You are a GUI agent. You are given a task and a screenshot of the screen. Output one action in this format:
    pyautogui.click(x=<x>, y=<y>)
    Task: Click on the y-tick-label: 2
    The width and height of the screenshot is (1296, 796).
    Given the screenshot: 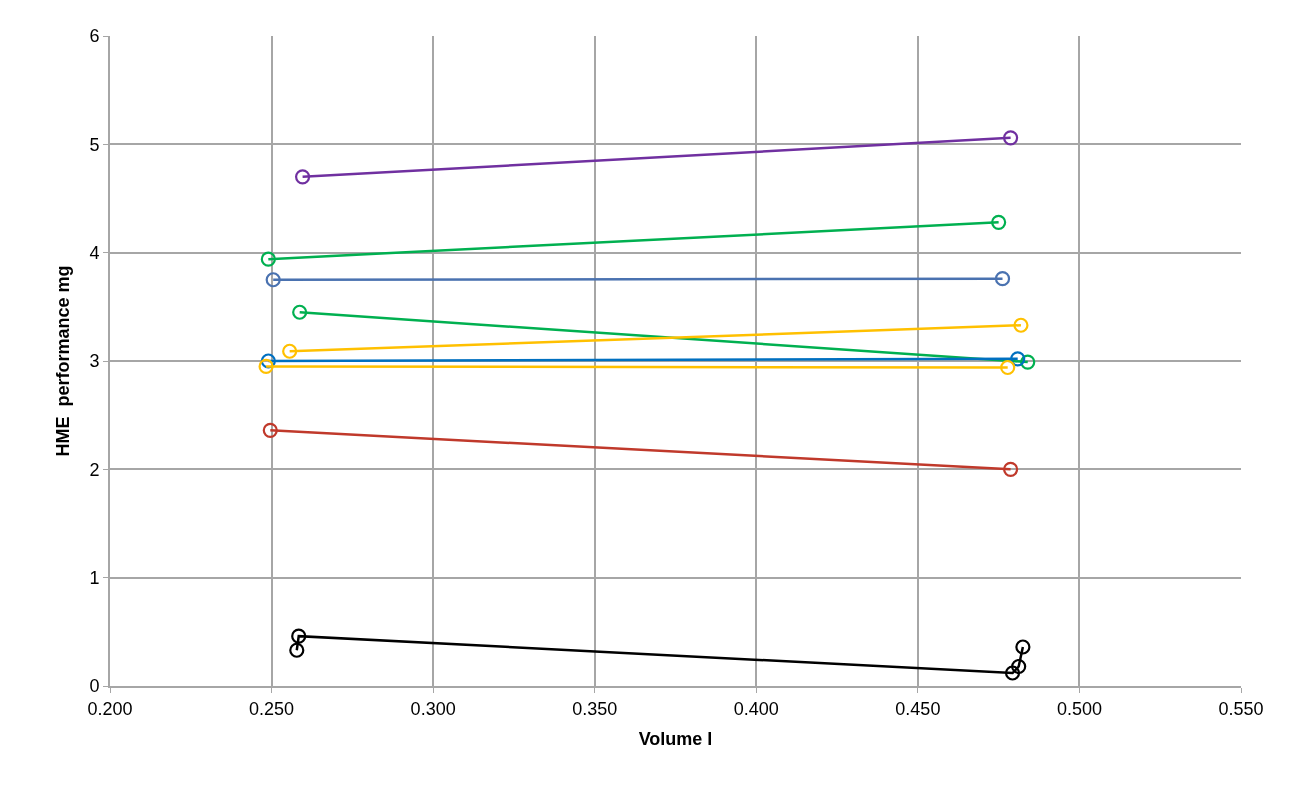 What is the action you would take?
    pyautogui.click(x=94, y=469)
    